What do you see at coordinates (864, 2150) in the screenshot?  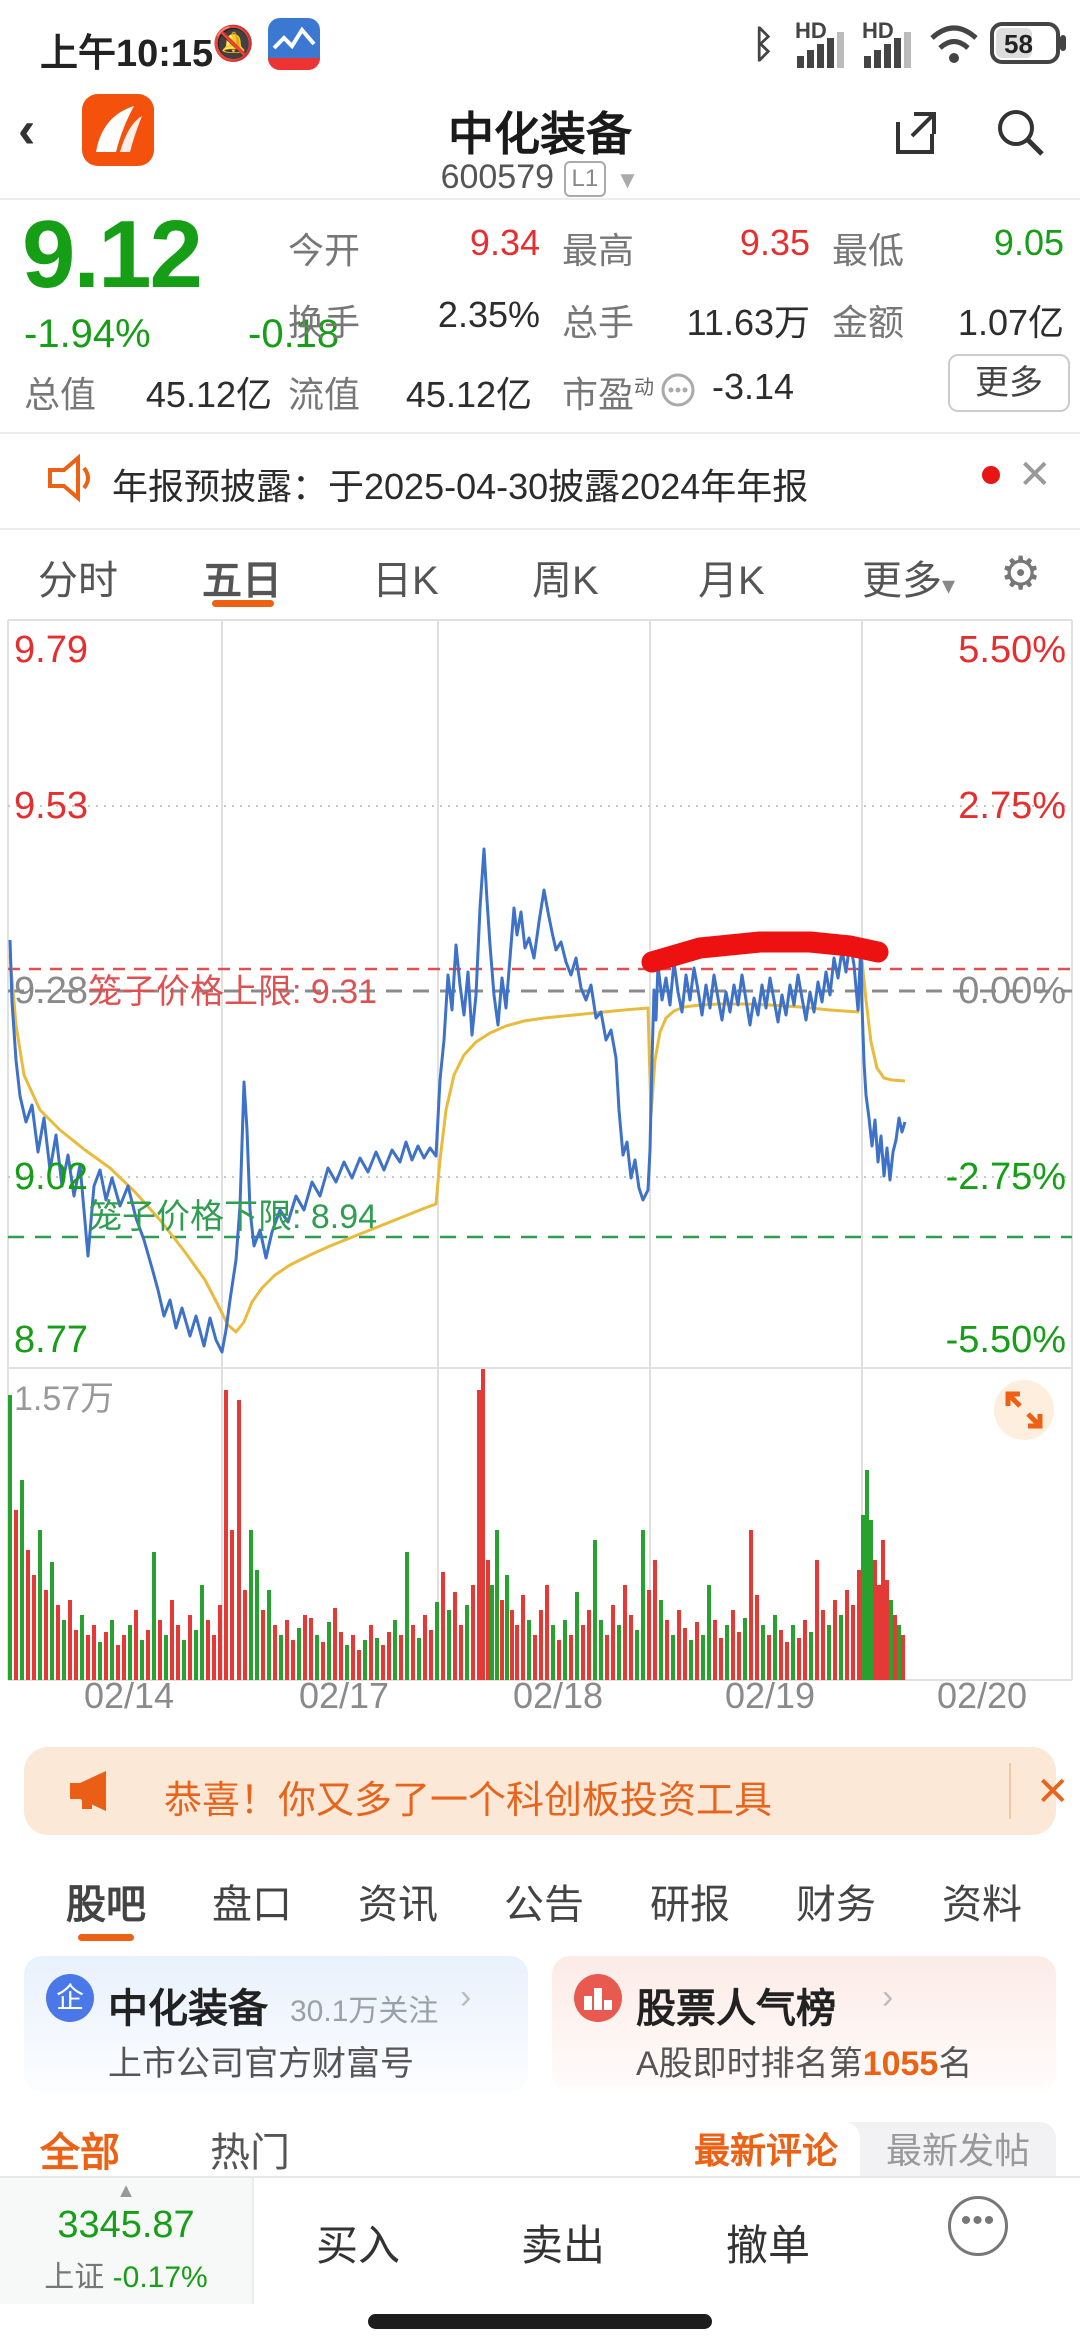 I see `sort-segmented-control: 最新评论 最新发帖` at bounding box center [864, 2150].